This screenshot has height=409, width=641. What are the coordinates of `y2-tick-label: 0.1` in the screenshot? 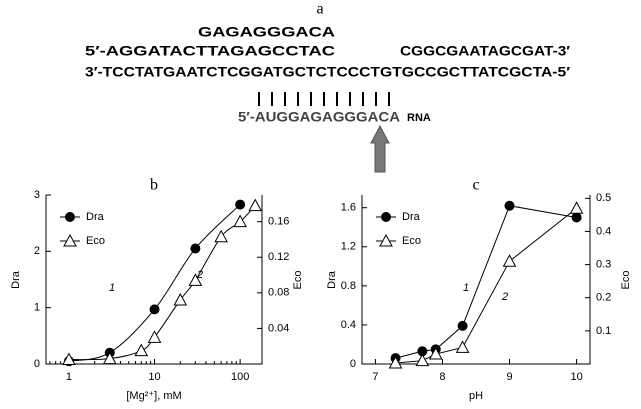 It's located at (603, 331).